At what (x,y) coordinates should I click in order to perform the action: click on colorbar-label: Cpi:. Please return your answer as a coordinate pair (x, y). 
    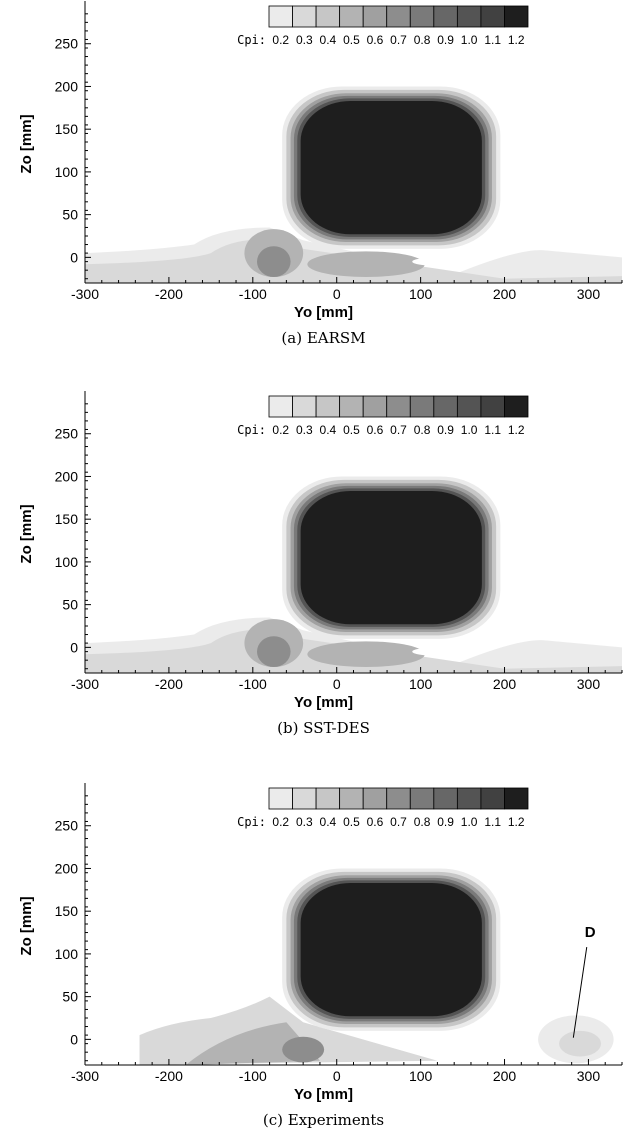
    Looking at the image, I should click on (251, 40).